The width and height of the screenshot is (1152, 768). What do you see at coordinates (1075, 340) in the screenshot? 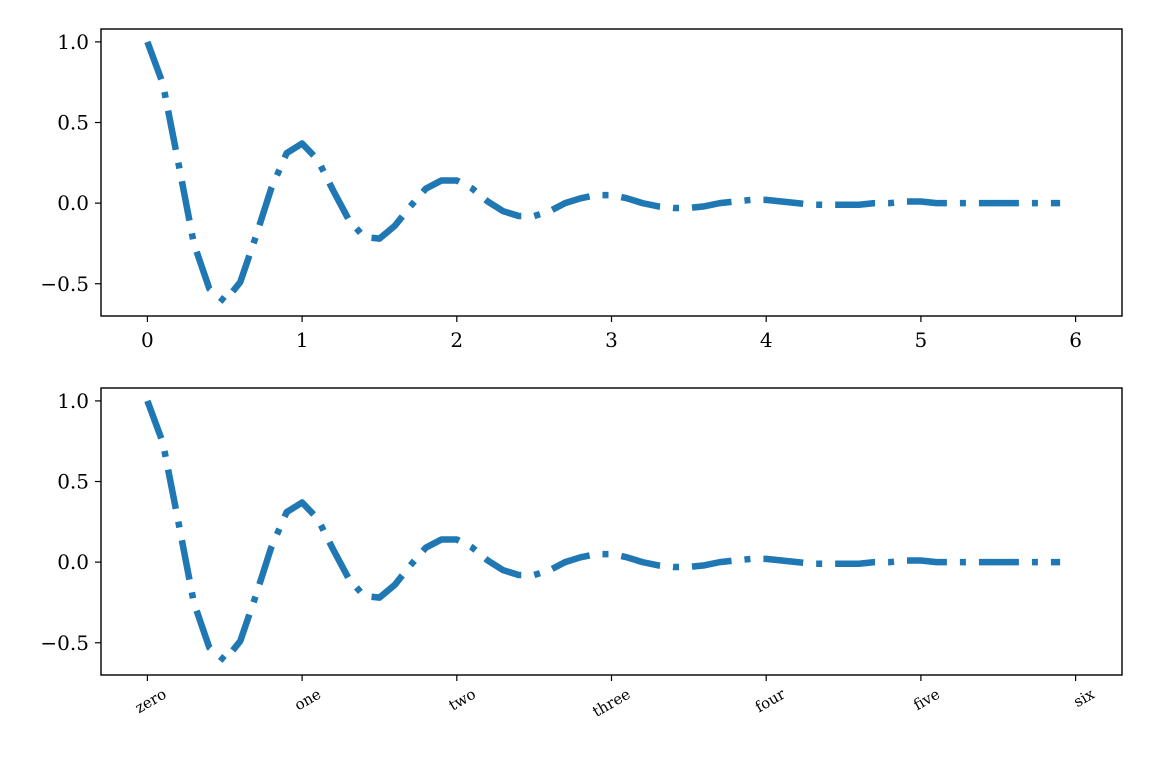
I see `x-tick-label: 6` at bounding box center [1075, 340].